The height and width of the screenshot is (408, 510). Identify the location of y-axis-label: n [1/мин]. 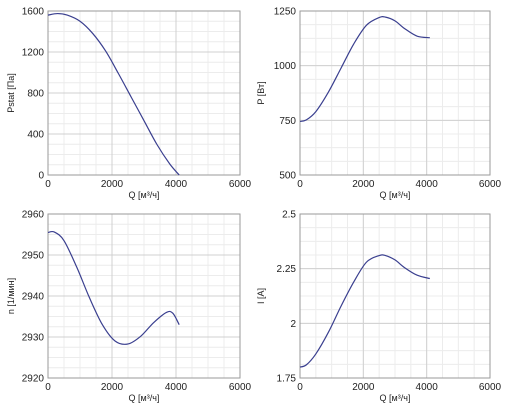
(11, 296).